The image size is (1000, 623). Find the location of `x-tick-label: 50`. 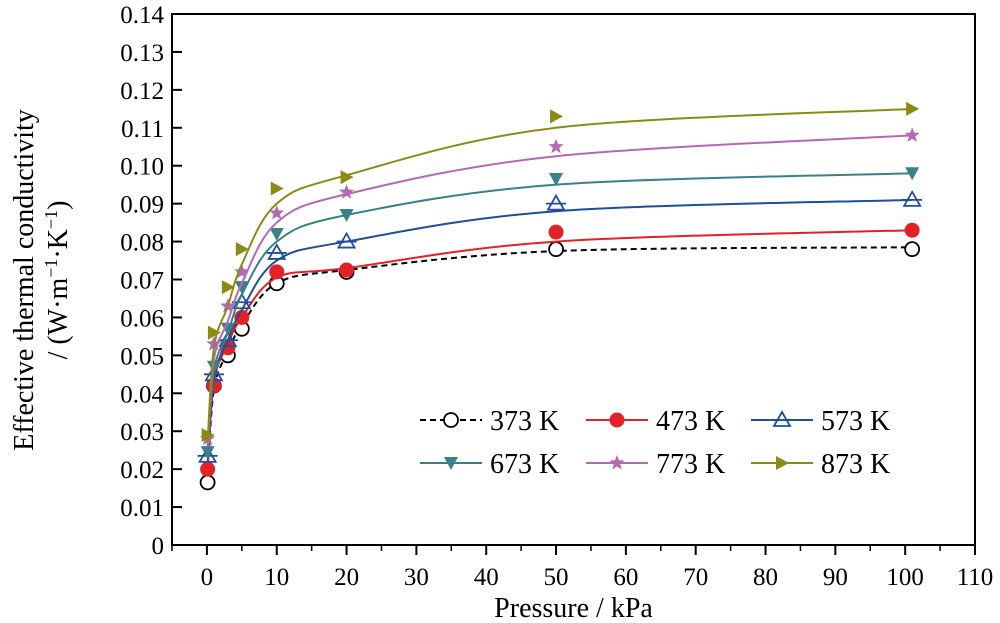

x-tick-label: 50 is located at coordinates (556, 577).